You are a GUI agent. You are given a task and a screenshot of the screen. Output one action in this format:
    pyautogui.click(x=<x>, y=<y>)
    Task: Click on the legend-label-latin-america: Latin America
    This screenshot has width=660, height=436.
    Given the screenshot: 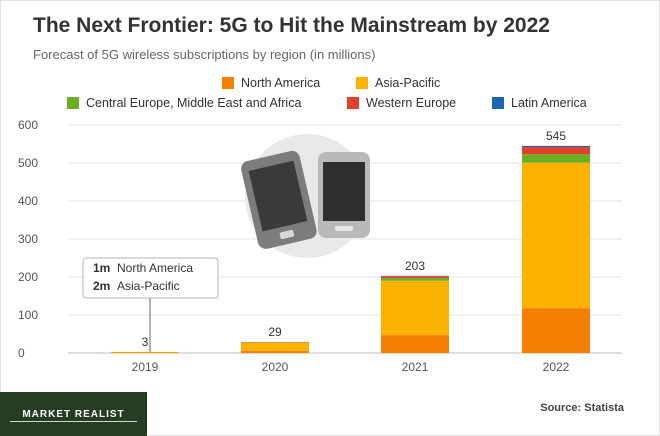 What is the action you would take?
    pyautogui.click(x=549, y=103)
    